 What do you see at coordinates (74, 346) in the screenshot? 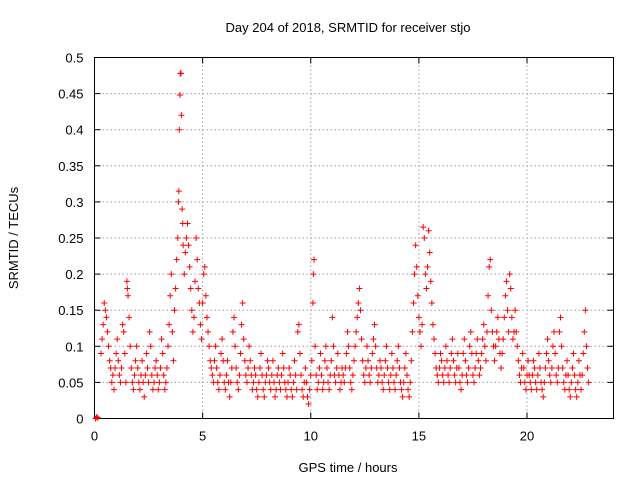
I see `y-tick-label: 0.1` at bounding box center [74, 346].